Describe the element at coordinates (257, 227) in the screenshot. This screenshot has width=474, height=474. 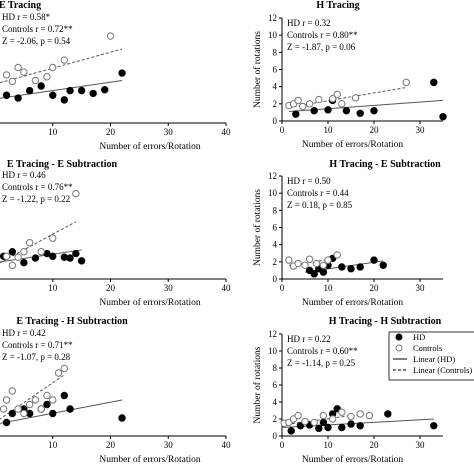
I see `y-axis-label: Number of rotations` at that location.